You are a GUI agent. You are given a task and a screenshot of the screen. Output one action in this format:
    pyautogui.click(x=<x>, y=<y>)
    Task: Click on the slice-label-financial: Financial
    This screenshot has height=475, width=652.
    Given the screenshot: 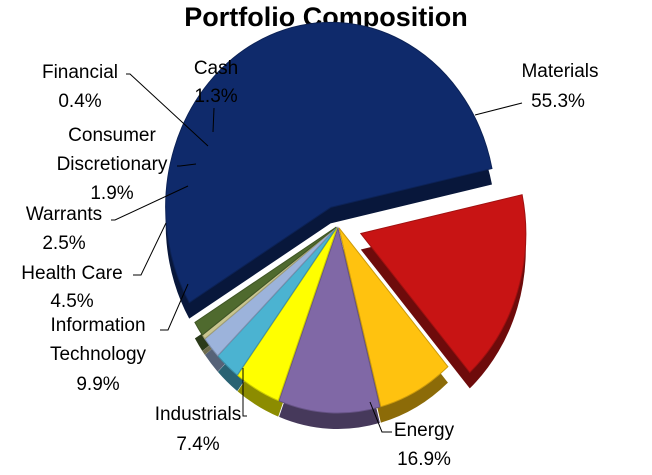 What is the action you would take?
    pyautogui.click(x=80, y=72)
    